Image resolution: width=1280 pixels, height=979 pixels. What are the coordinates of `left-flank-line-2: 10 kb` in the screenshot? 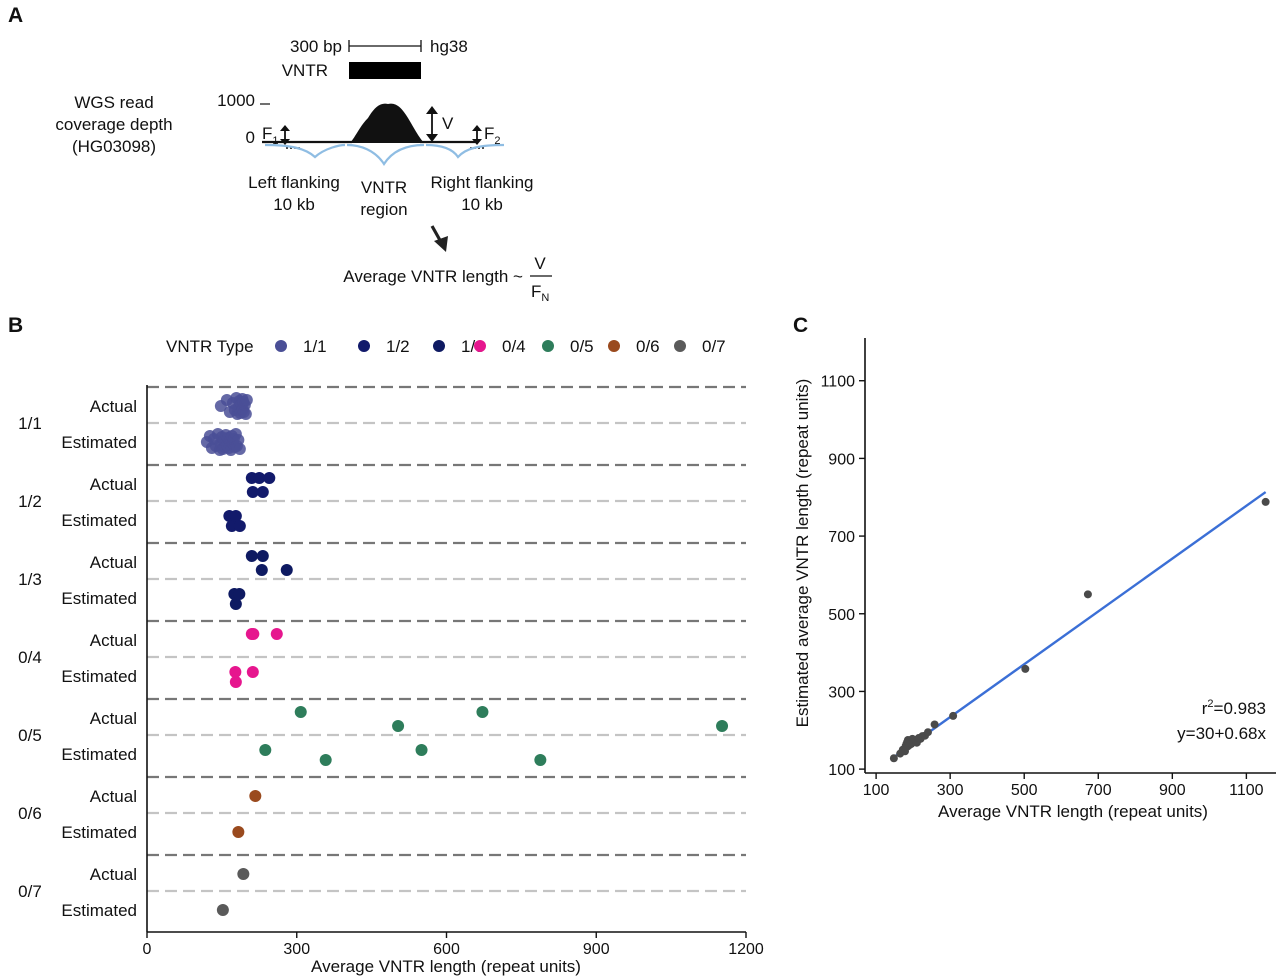 It's located at (294, 204).